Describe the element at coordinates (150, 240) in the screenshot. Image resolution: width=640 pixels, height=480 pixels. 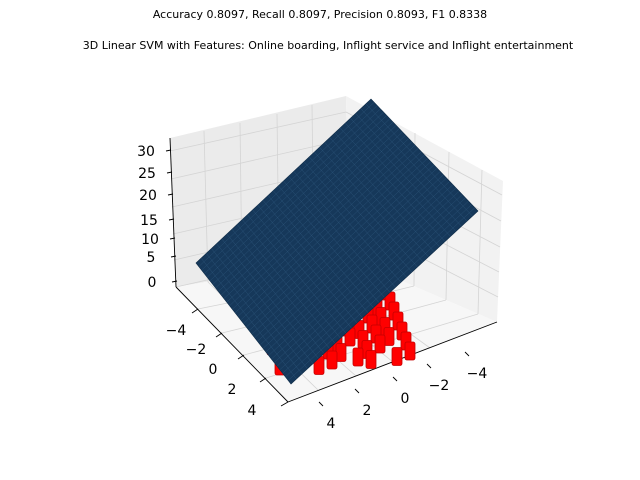
I see `z-tick-label: 10` at that location.